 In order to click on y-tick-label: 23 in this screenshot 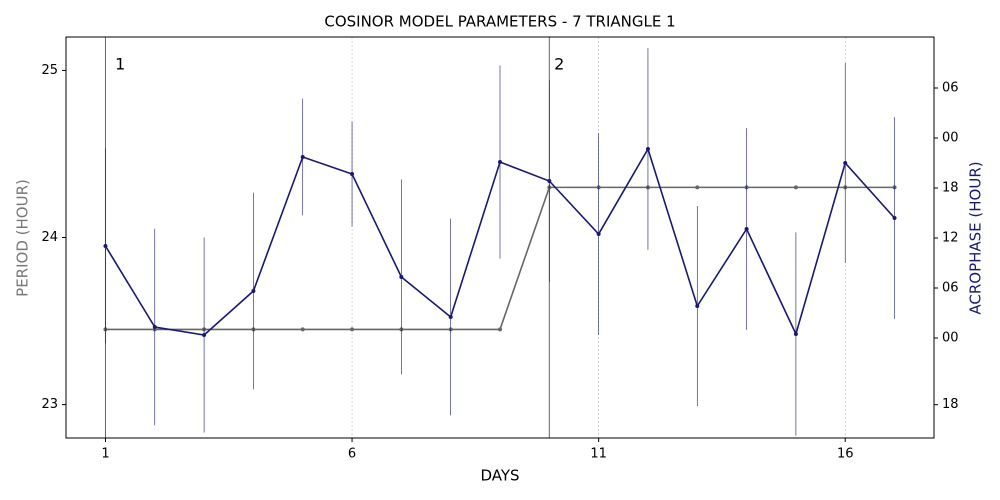, I will do `click(49, 404)`.